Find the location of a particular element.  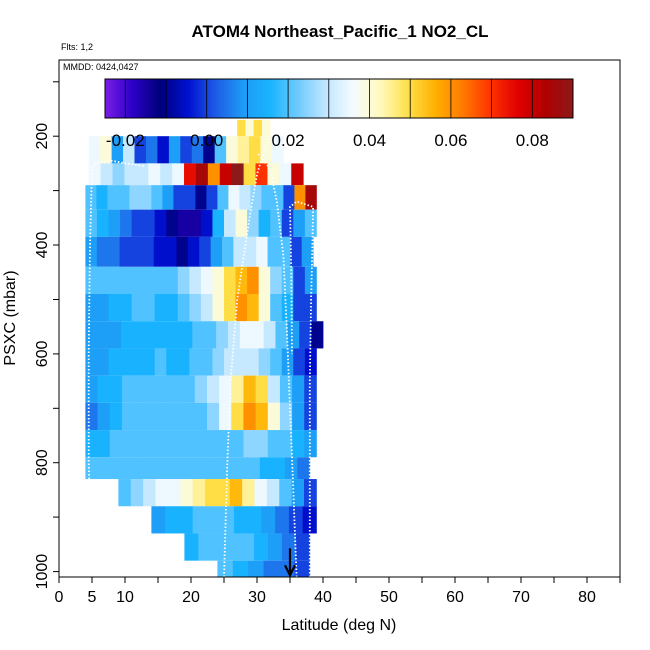

colorbar-tick-label: 0.08 is located at coordinates (532, 140).